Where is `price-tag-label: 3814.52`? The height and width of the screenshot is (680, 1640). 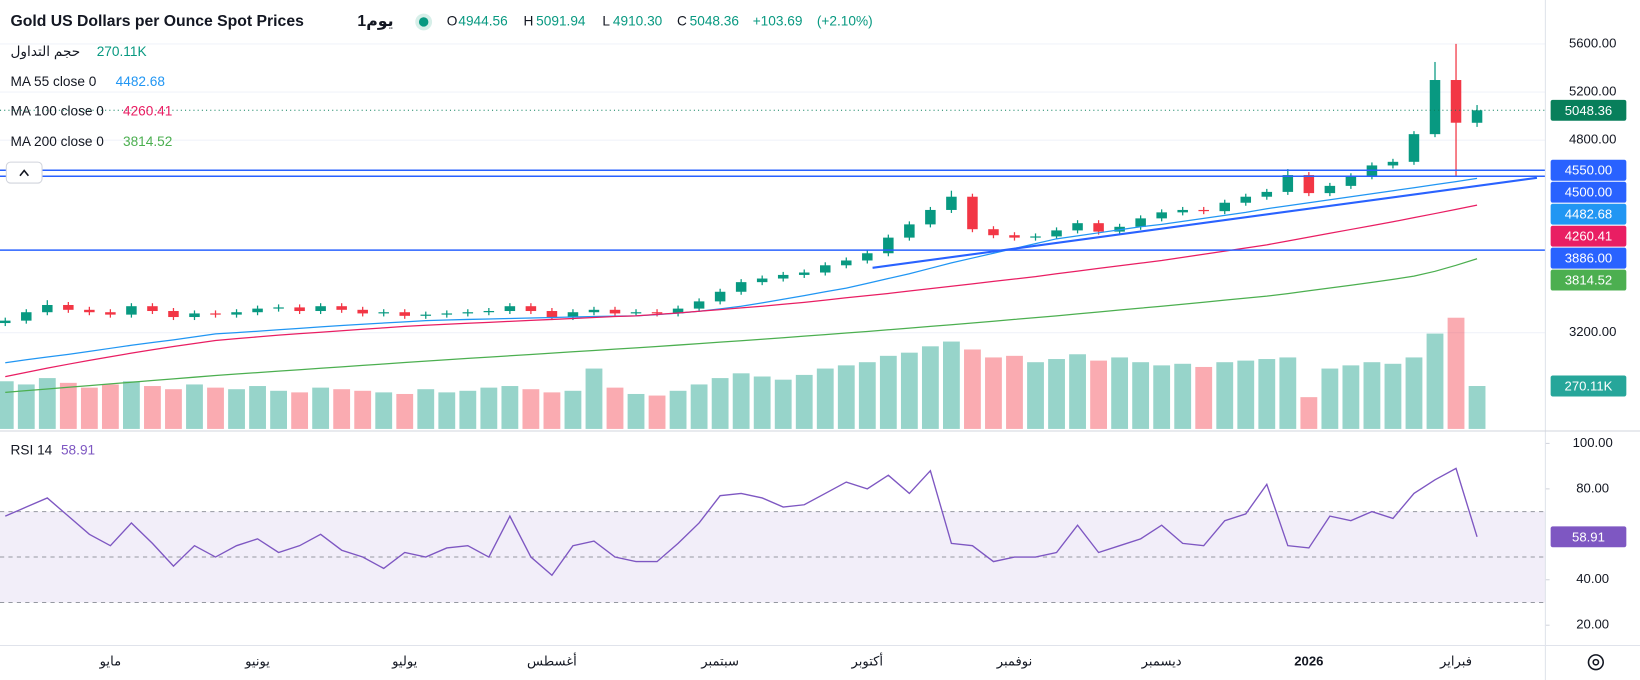
price-tag-label: 3814.52 is located at coordinates (1588, 280).